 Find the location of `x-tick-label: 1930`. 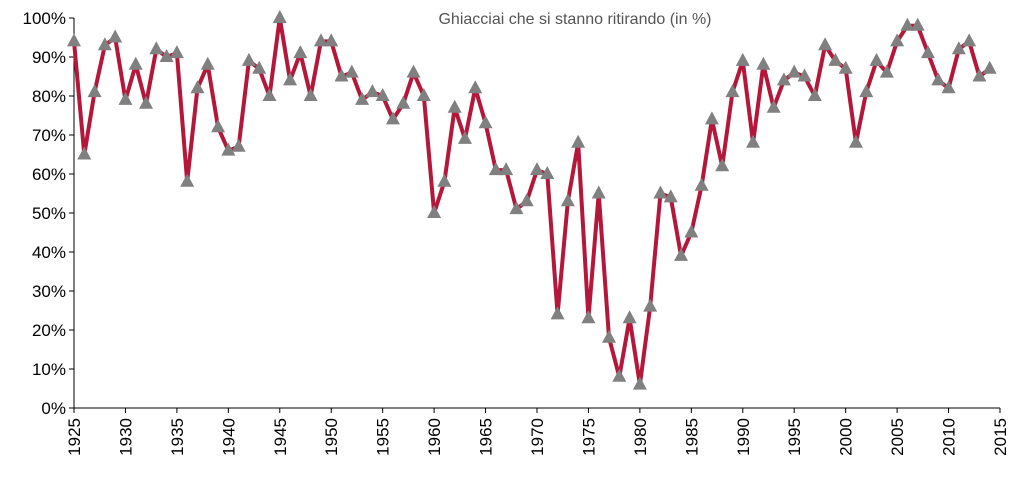

x-tick-label: 1930 is located at coordinates (125, 437).